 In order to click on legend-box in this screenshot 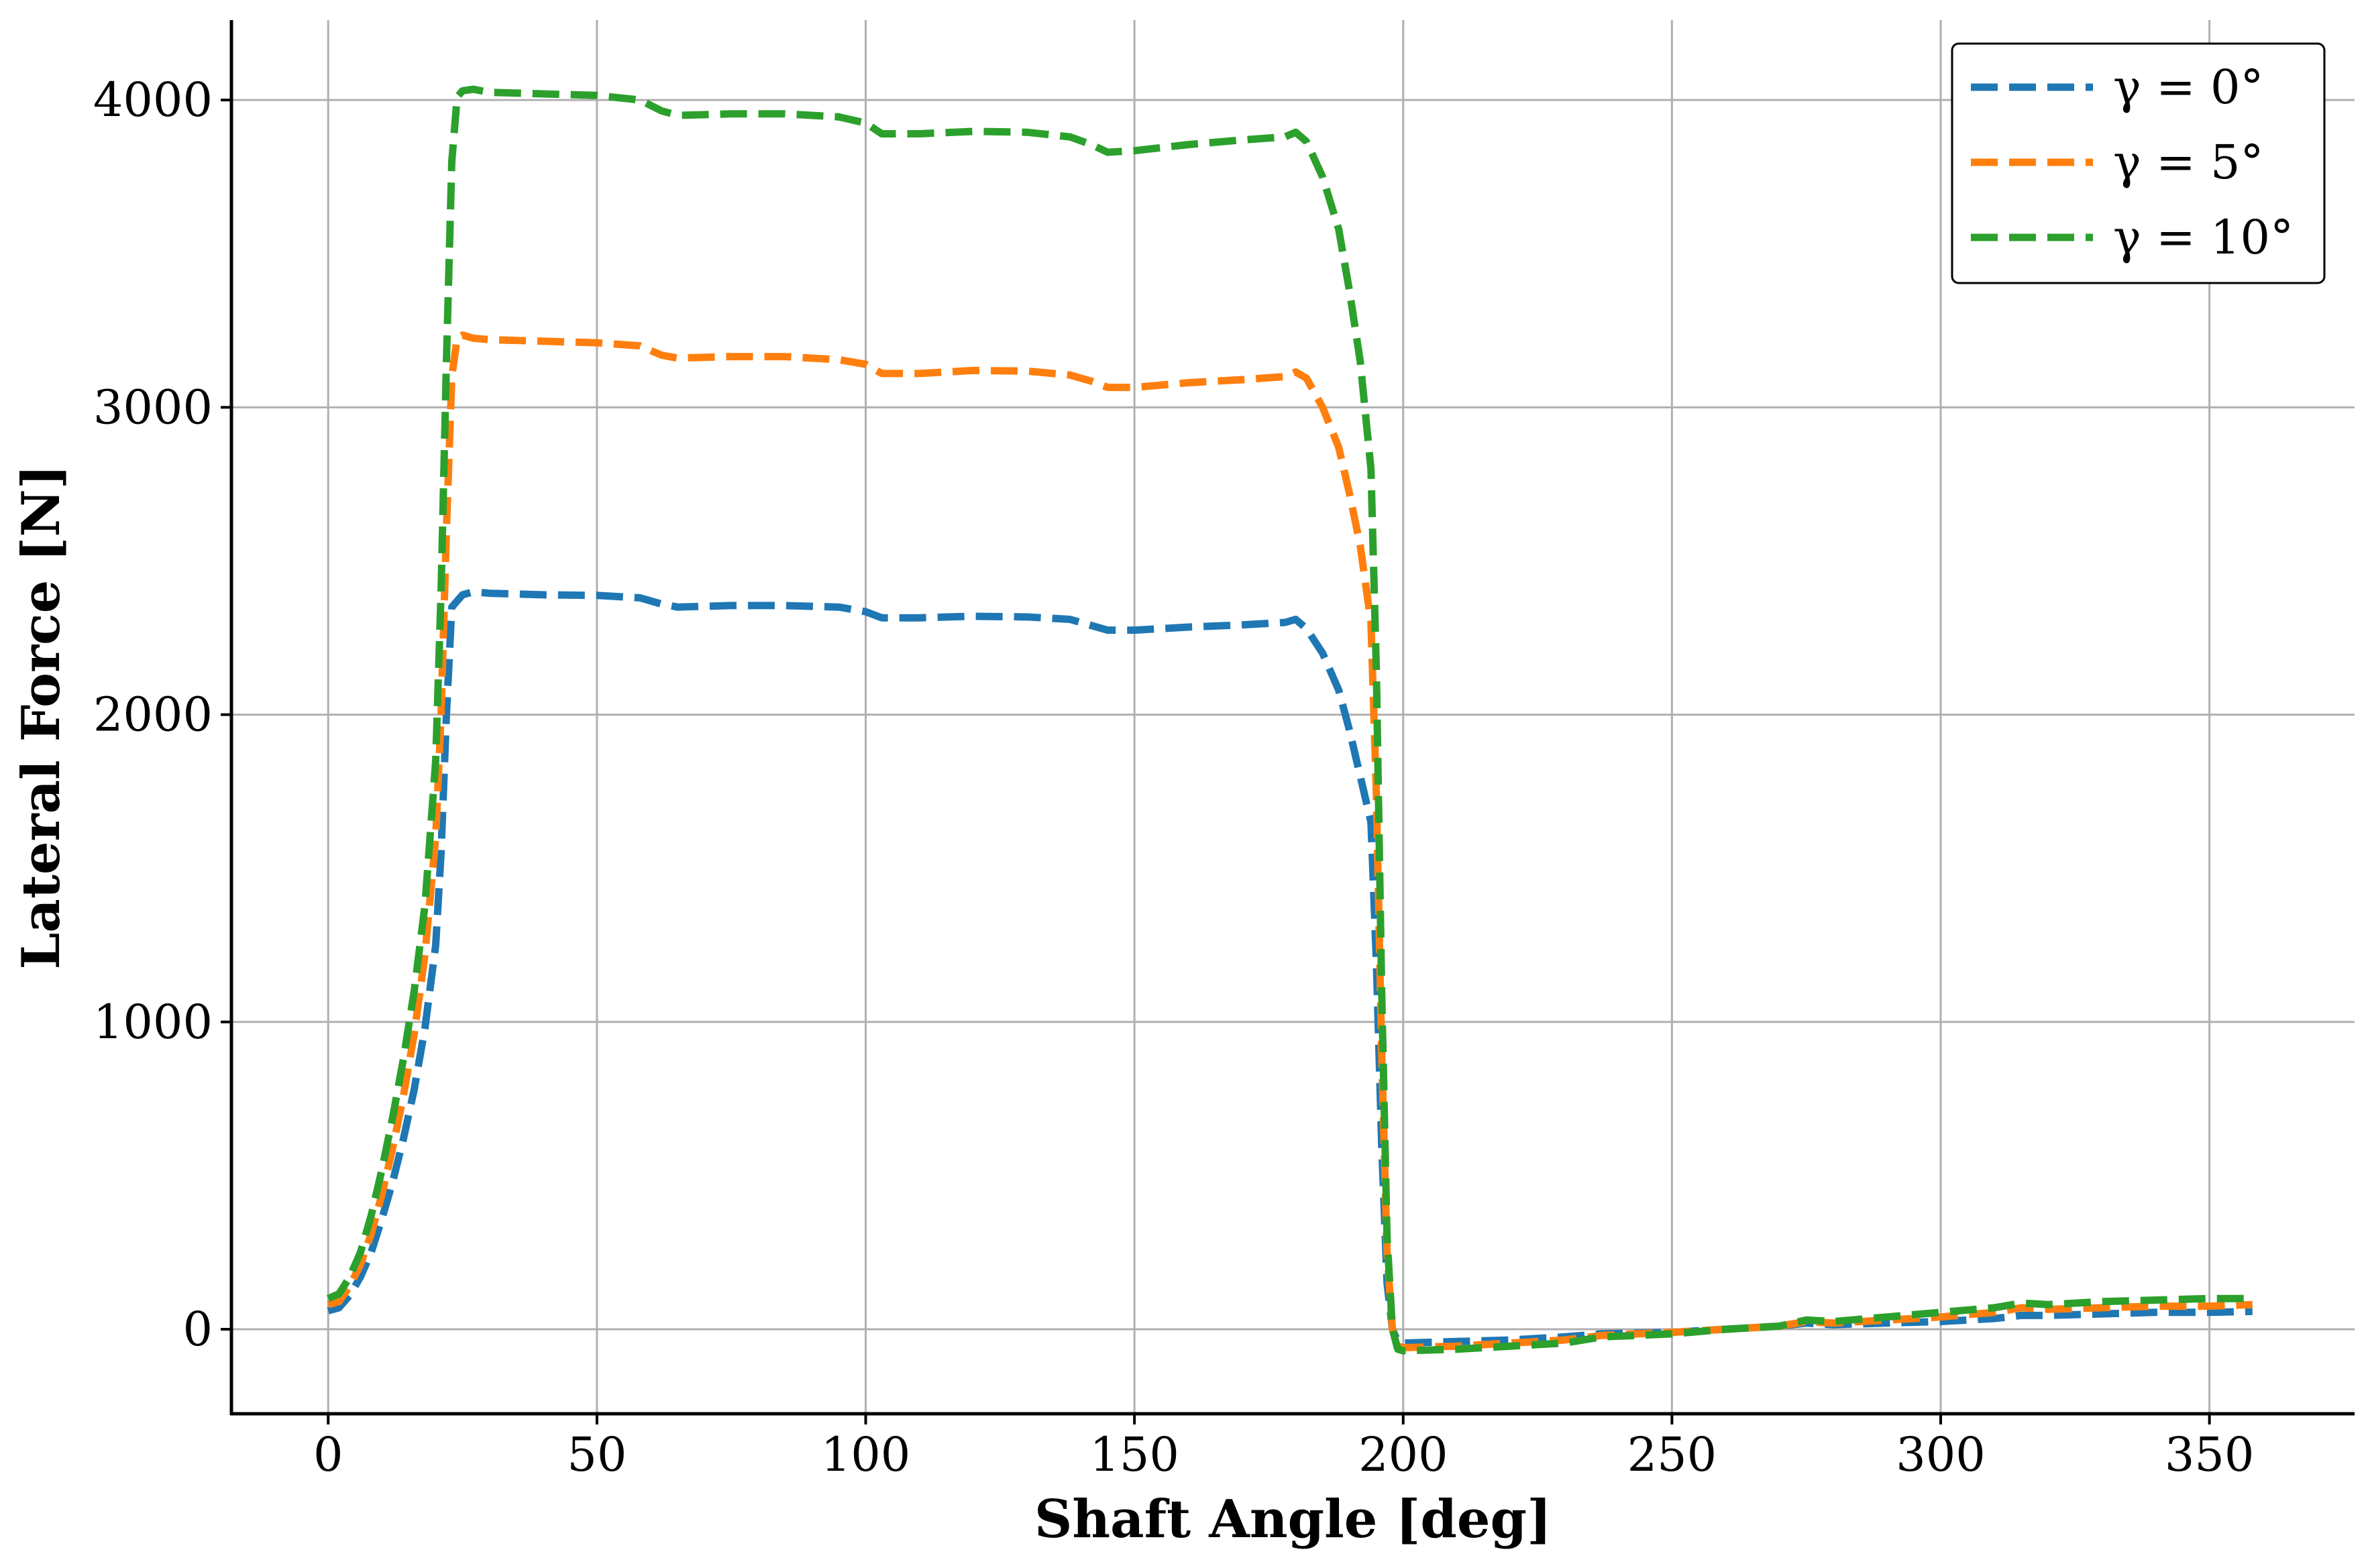, I will do `click(2138, 163)`.